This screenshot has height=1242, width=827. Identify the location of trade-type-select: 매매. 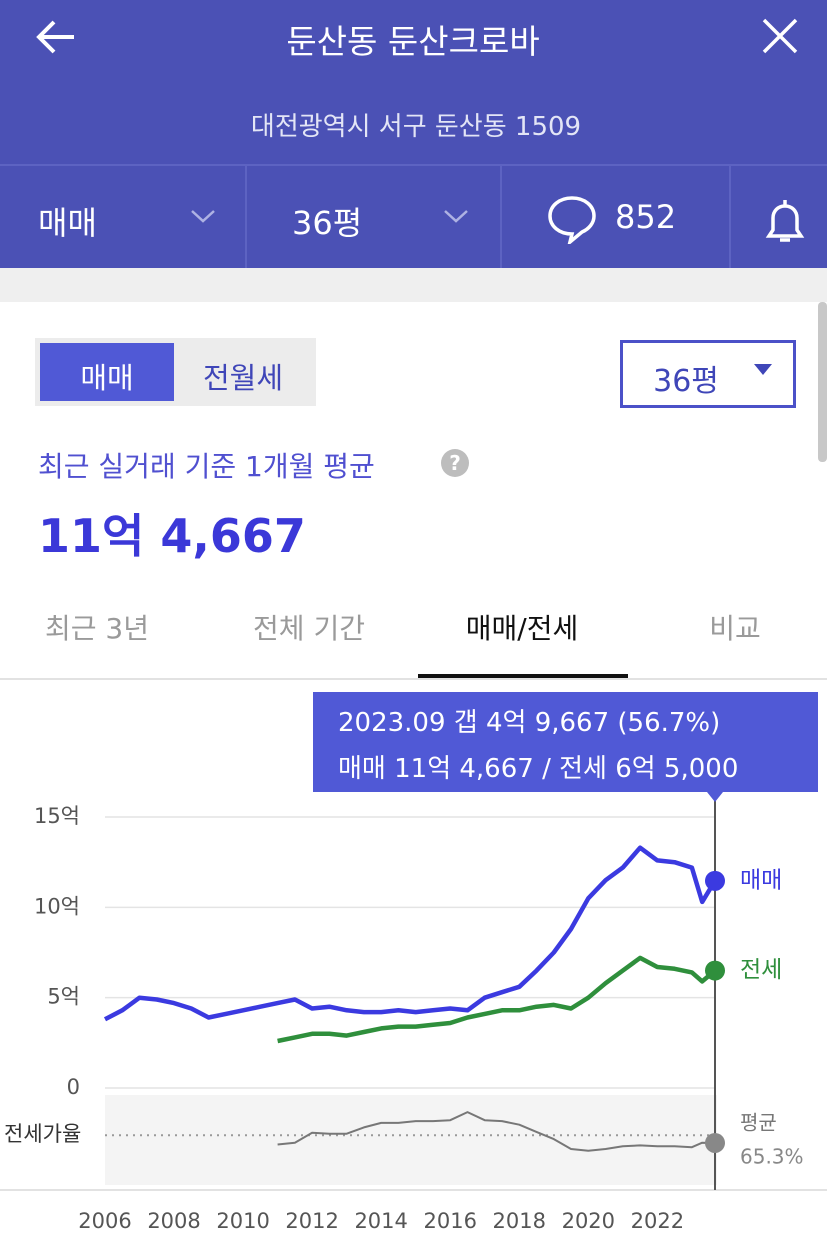
(67, 223).